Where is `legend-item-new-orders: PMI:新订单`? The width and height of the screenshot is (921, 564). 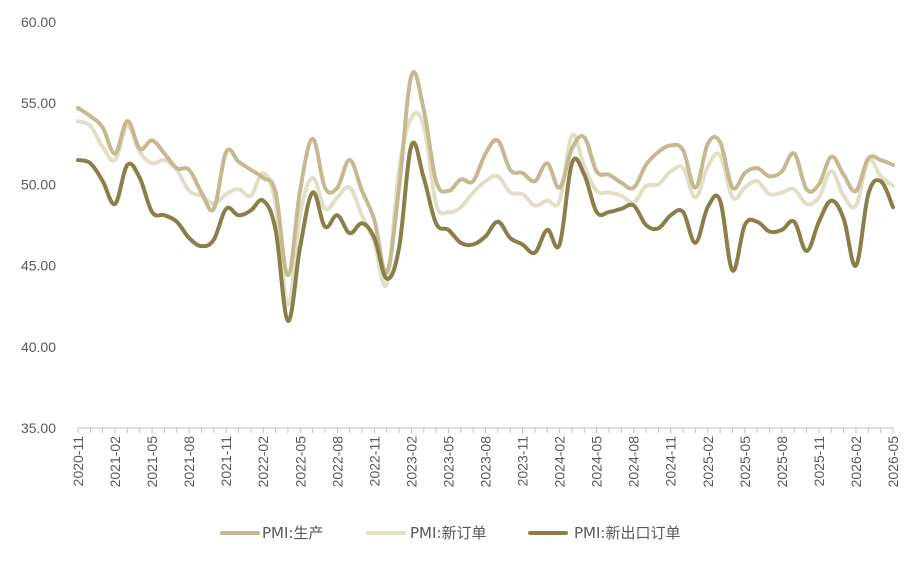
legend-item-new-orders: PMI:新订单 is located at coordinates (426, 533).